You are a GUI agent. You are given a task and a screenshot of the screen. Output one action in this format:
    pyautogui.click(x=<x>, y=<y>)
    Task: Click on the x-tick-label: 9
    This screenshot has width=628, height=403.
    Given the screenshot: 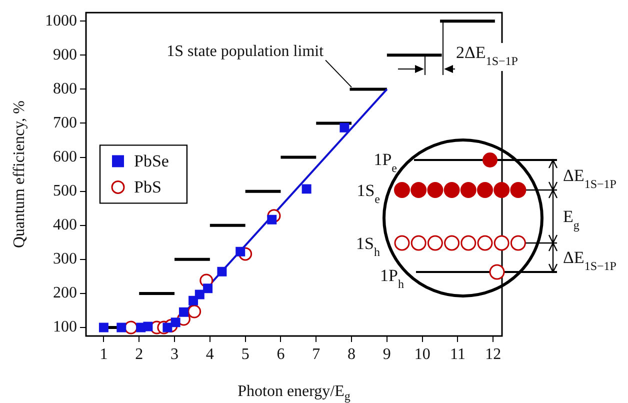 What is the action you would take?
    pyautogui.click(x=386, y=354)
    